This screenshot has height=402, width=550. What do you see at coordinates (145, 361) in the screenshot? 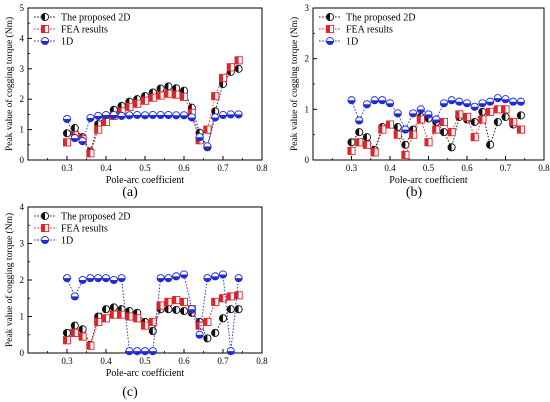
I see `x-tick-label: 0.5` at bounding box center [145, 361].